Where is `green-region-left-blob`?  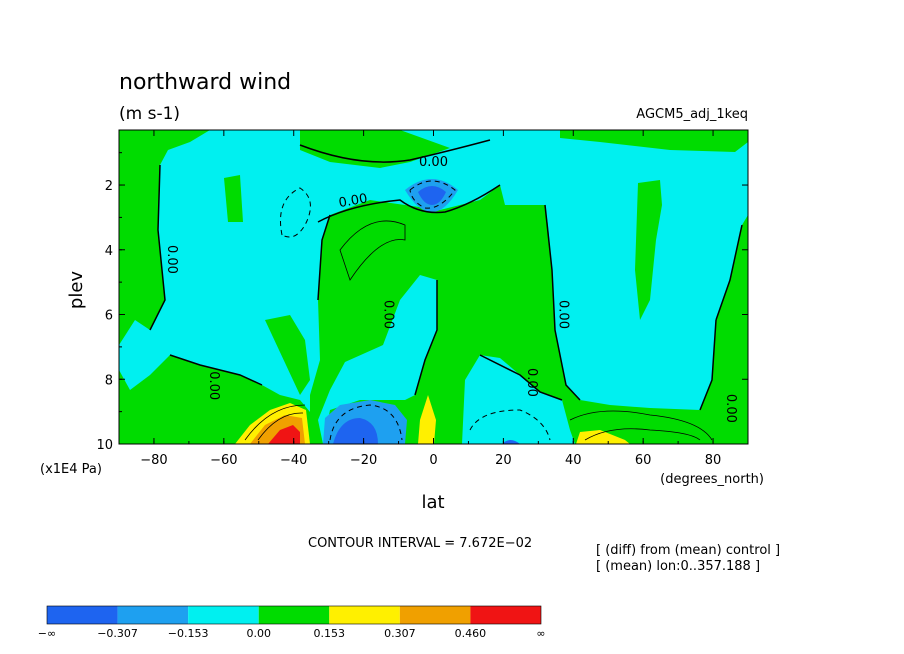
green-region-left-blob is located at coordinates (233, 198).